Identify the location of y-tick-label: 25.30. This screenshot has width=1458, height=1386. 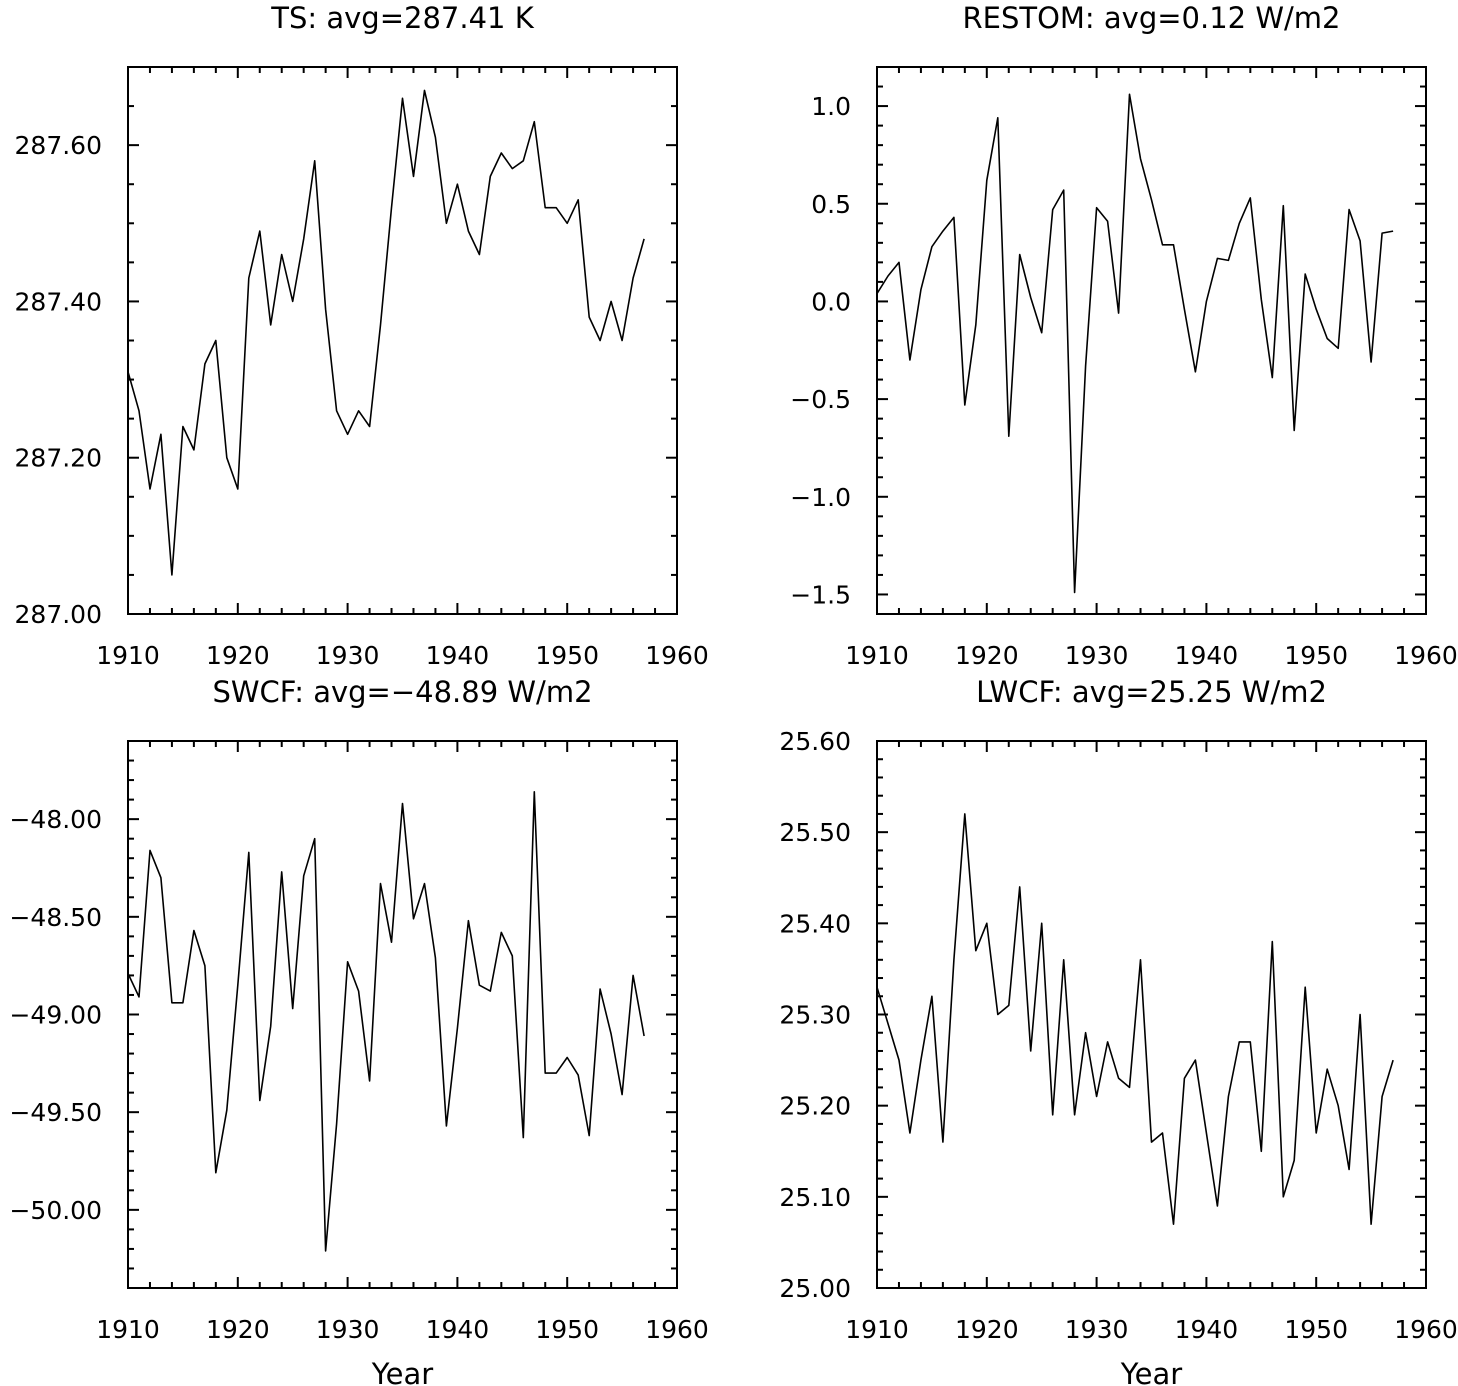
(815, 1015).